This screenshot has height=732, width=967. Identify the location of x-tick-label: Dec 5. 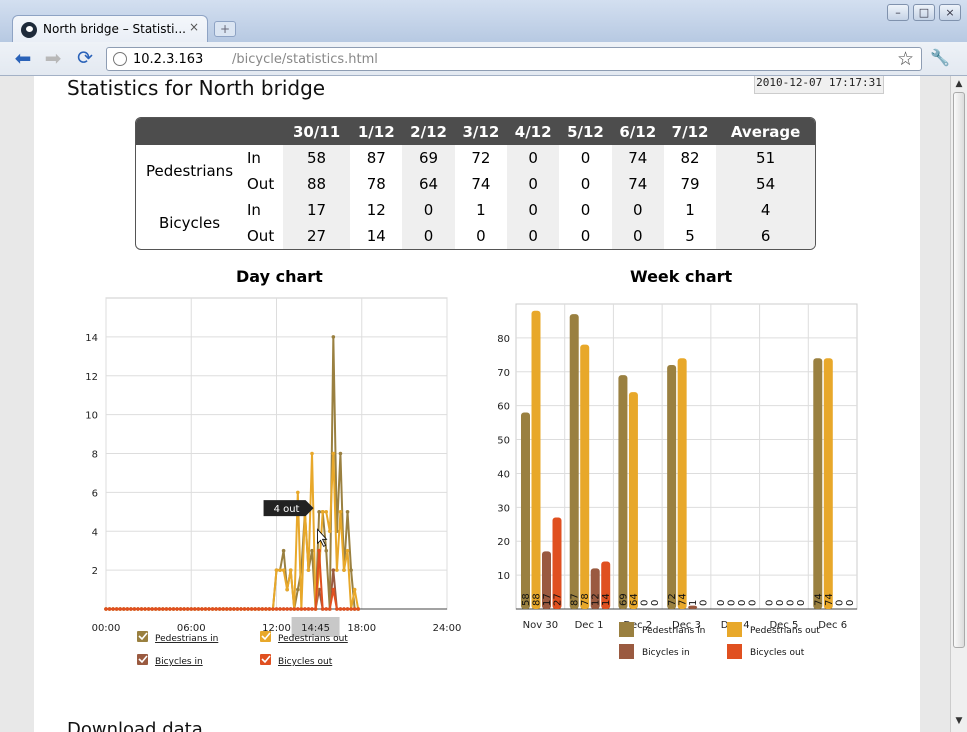
(783, 625).